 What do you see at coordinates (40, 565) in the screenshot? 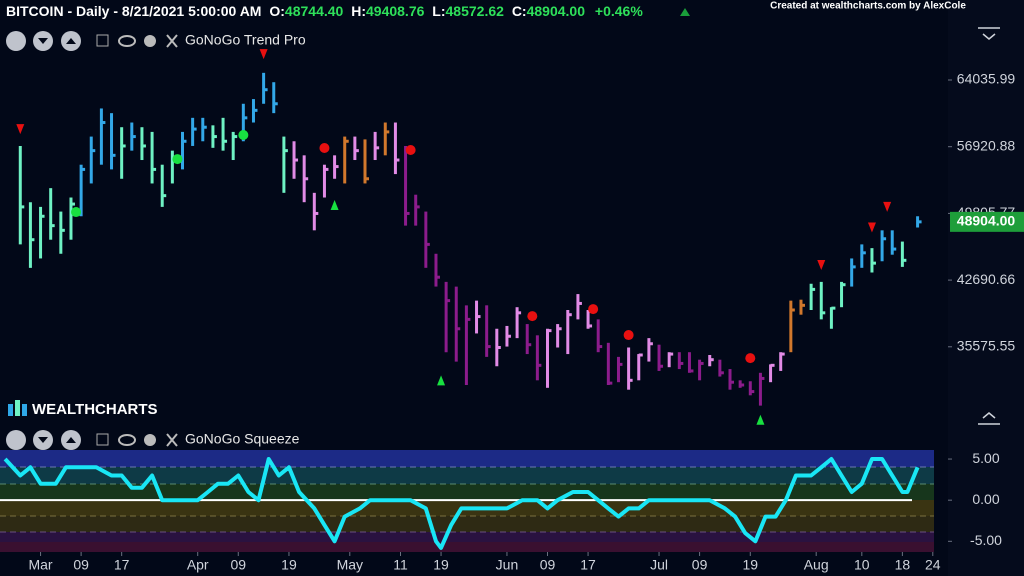
I see `x-tick-label: Mar` at bounding box center [40, 565].